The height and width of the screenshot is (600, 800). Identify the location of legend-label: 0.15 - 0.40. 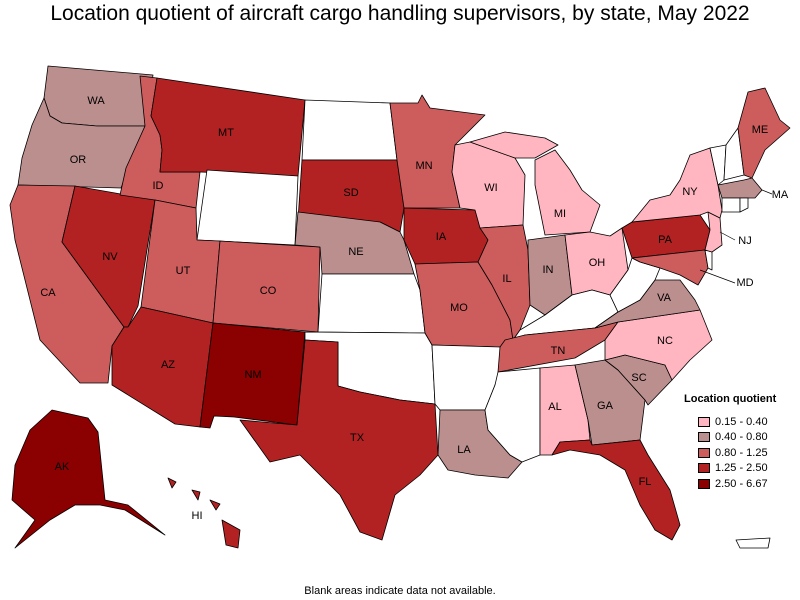
(741, 421).